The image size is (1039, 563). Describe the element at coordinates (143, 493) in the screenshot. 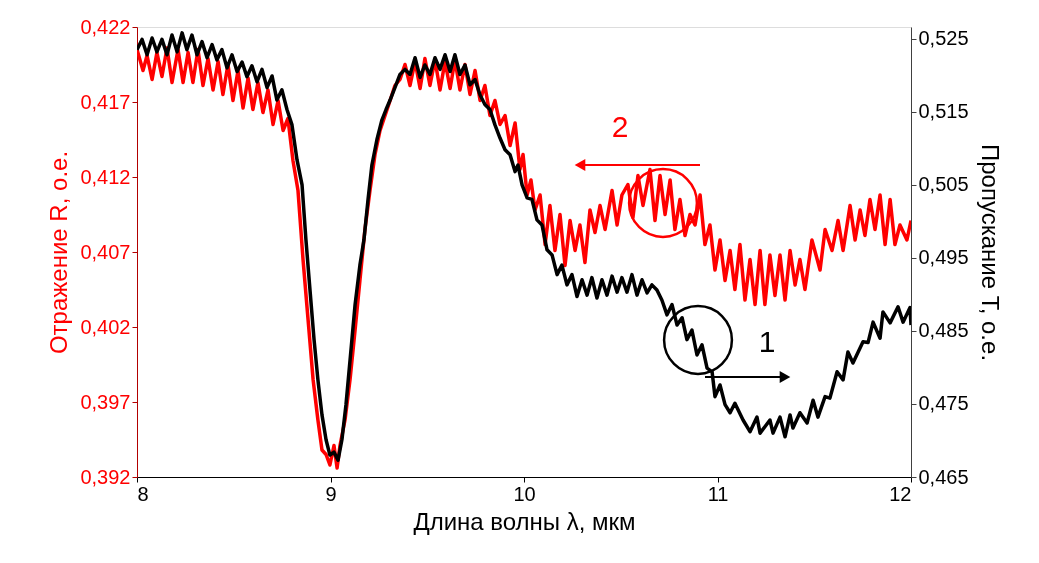

I see `x-tick-label: 8` at that location.